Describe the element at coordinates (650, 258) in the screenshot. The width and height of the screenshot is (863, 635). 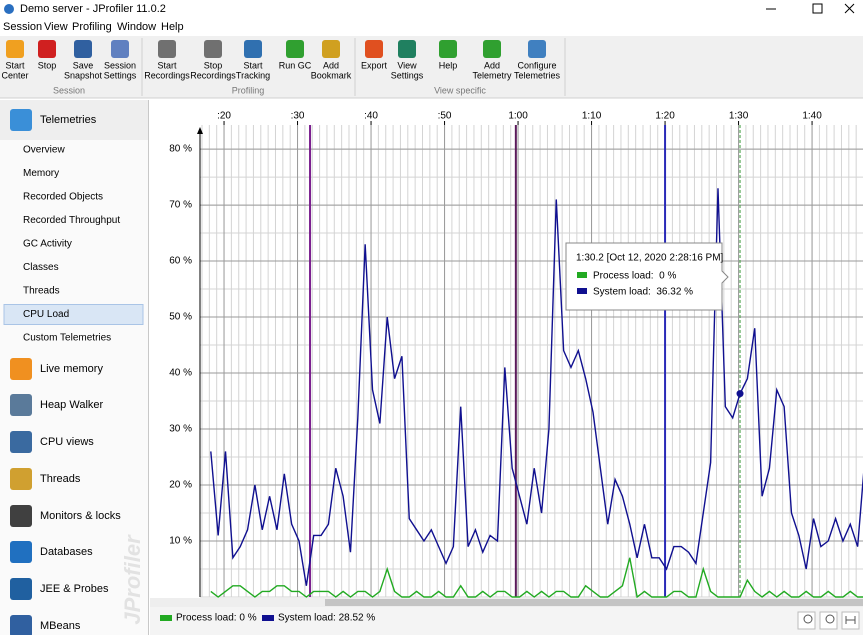
I see `tooltip-title: 1:30.2 [Oct 12, 2020 2:28:16 PM]` at that location.